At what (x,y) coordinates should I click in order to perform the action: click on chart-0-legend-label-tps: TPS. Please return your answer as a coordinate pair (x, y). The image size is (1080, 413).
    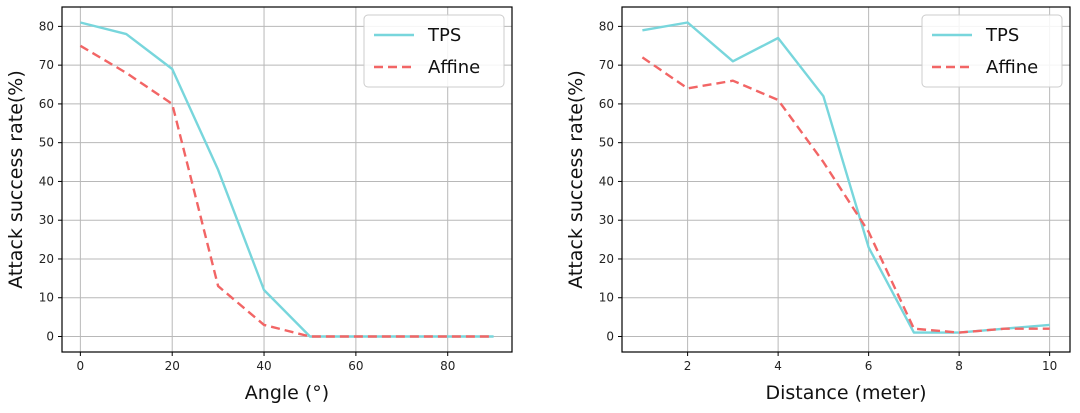
    Looking at the image, I should click on (444, 35).